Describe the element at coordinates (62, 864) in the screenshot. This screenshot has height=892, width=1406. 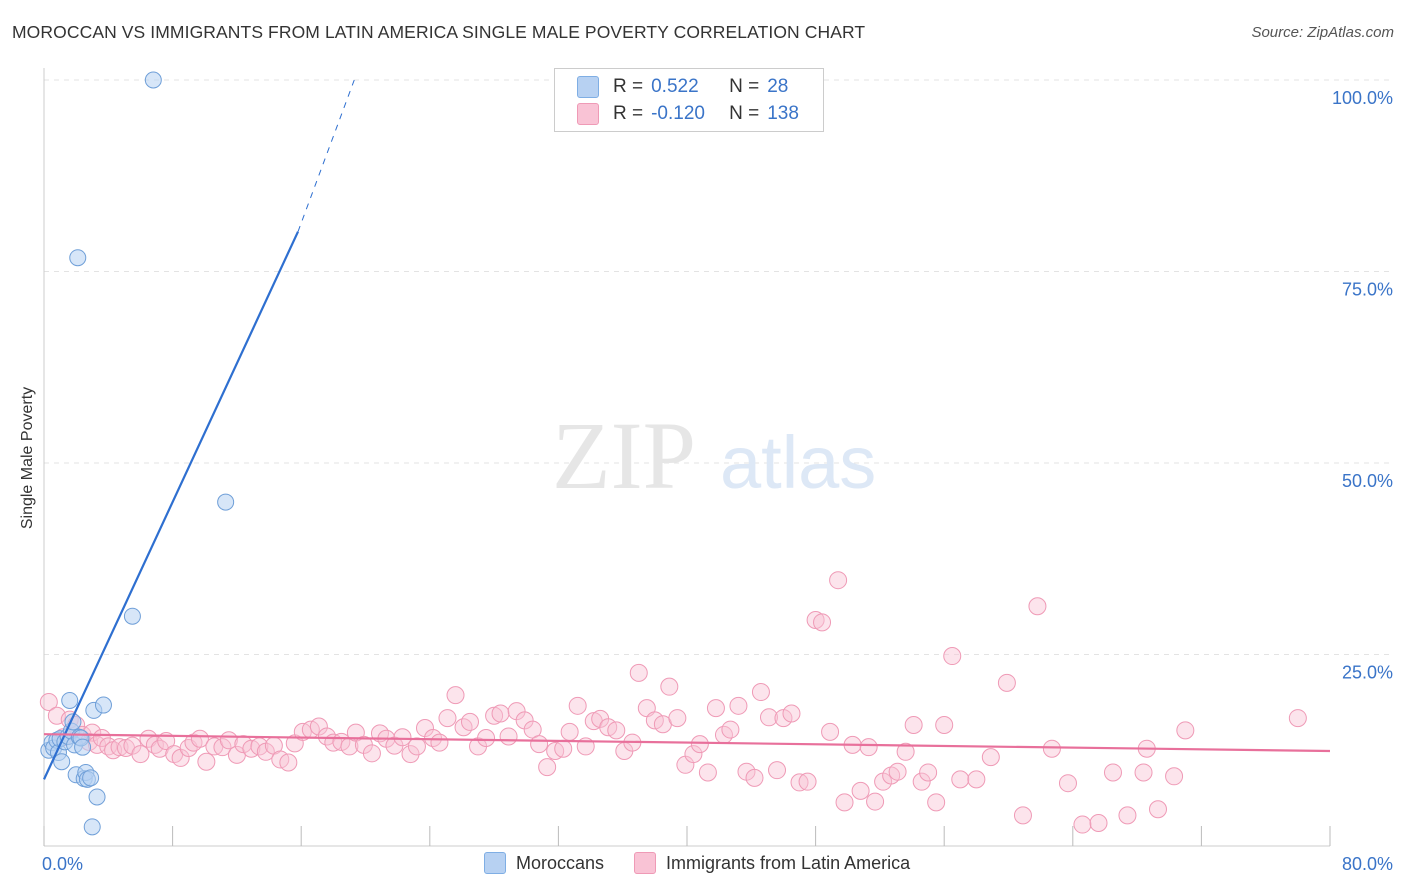
I see `x-tick-label-min: 0.0%` at that location.